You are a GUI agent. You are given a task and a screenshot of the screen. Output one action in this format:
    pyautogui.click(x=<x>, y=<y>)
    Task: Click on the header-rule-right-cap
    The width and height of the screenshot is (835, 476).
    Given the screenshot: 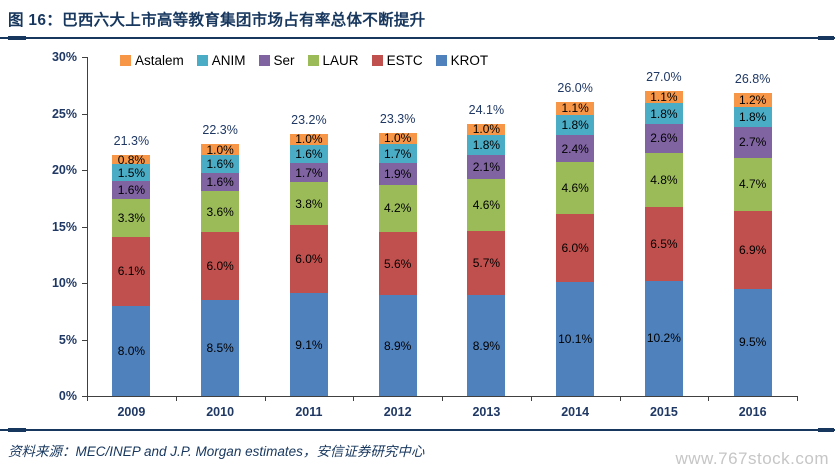 What is the action you would take?
    pyautogui.click(x=826, y=38)
    